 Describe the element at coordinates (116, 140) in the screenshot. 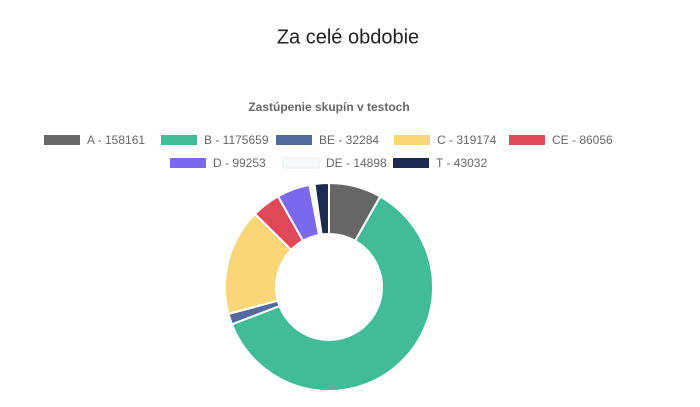

I see `legend-label: A - 158161` at that location.